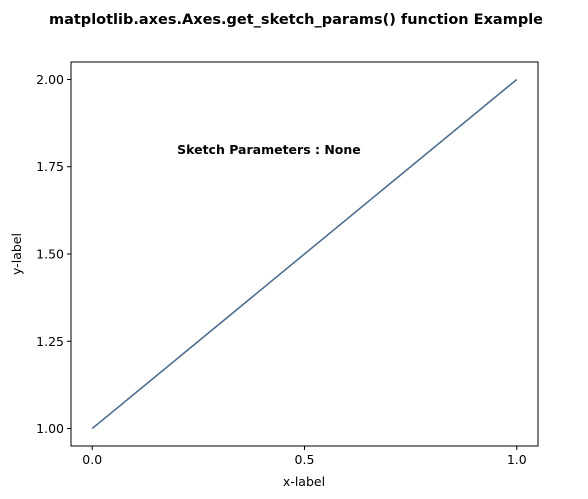  What do you see at coordinates (269, 149) in the screenshot?
I see `annotation-text: Sketch Parameters : None` at bounding box center [269, 149].